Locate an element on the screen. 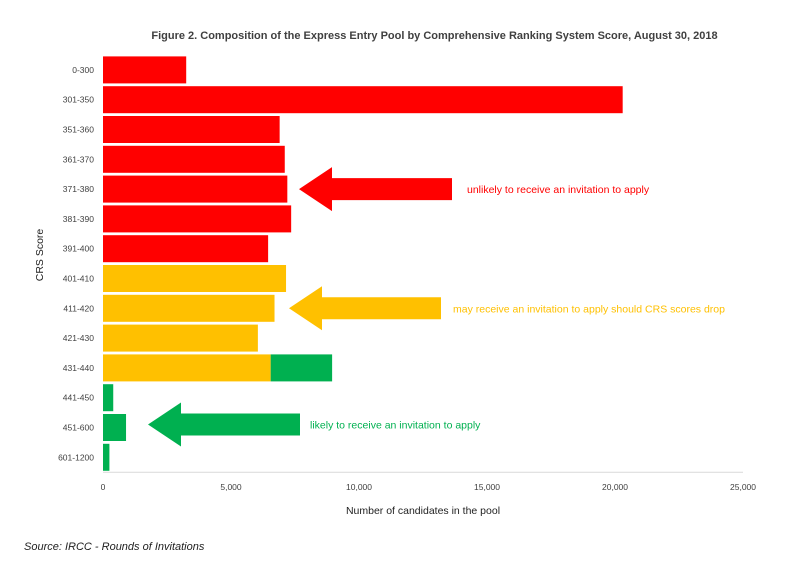  annotation-label: likely to receive an invitation to apply is located at coordinates (395, 426).